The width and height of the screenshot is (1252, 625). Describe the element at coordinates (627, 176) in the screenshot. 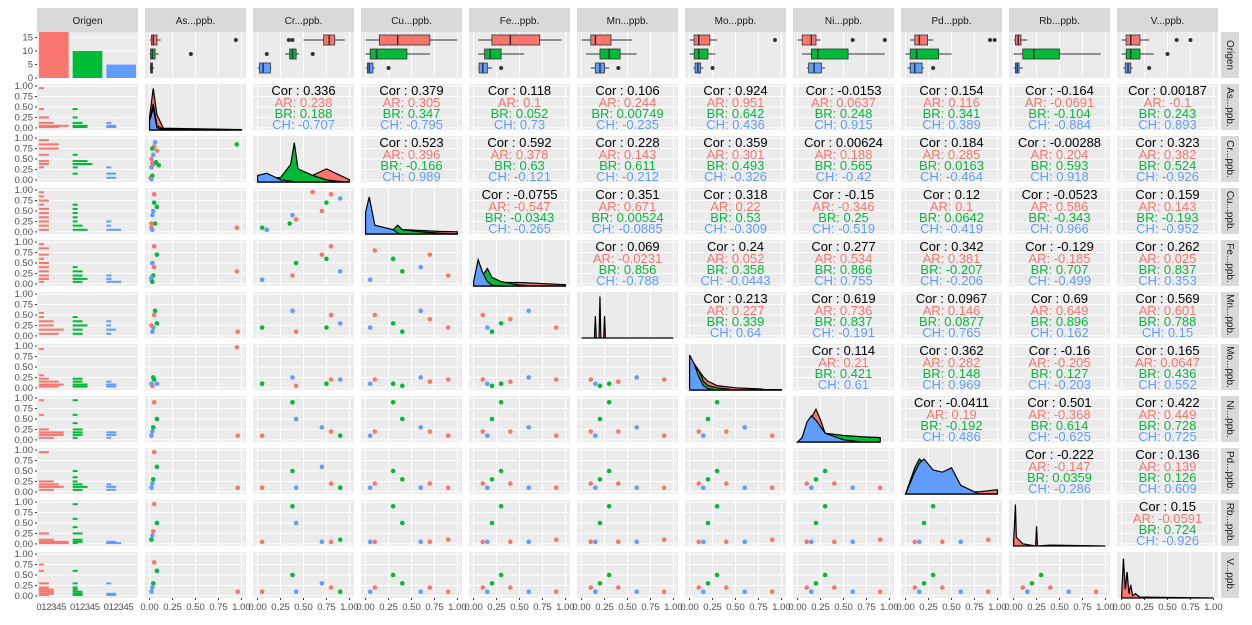

I see `correlation-group: CH: -0.212` at that location.